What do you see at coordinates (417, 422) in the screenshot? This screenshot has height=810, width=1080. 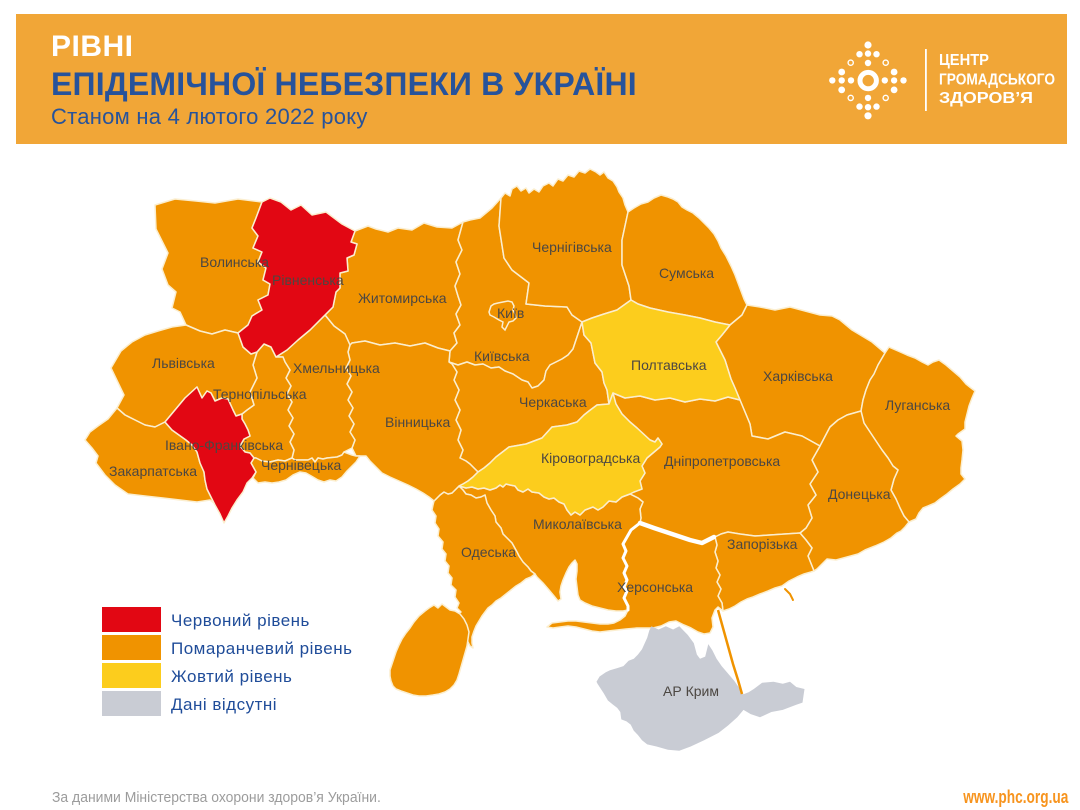 I see `svg-text: Вінницька` at bounding box center [417, 422].